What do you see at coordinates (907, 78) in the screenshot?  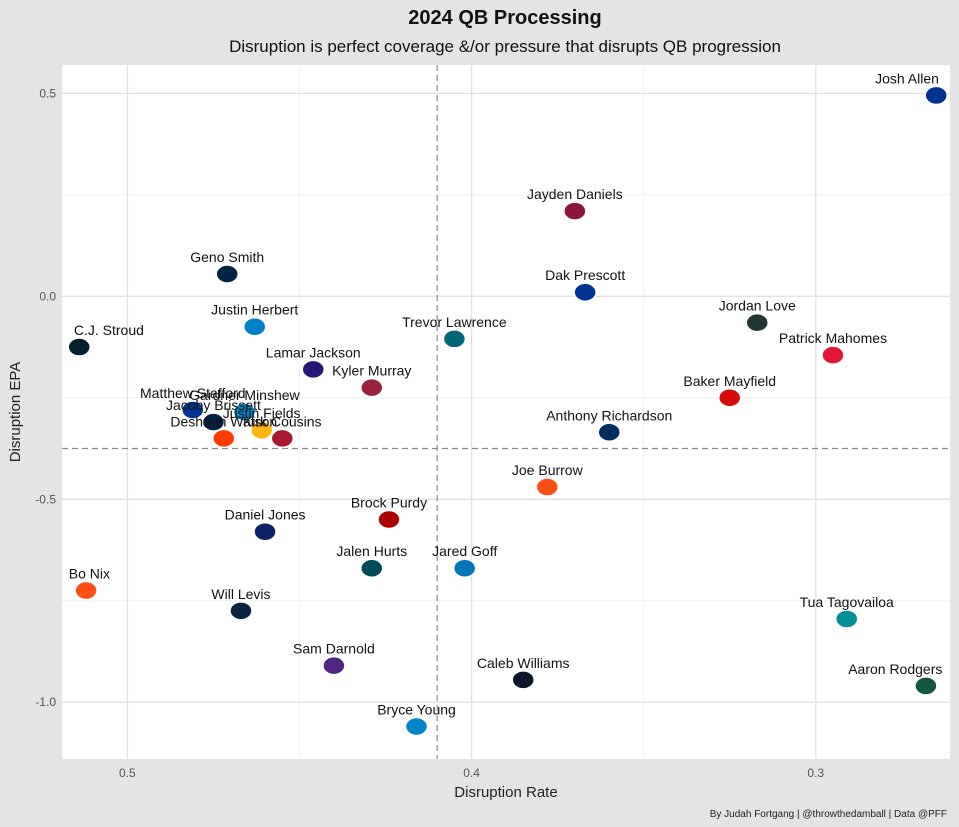 I see `qb-name-label: Josh Allen` at bounding box center [907, 78].